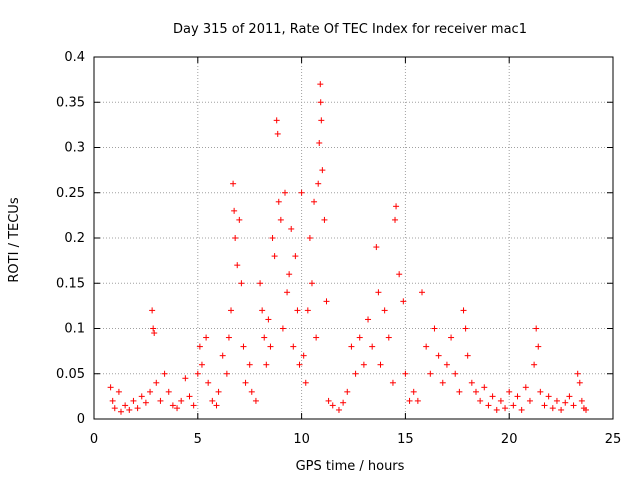  I want to click on x-tick-label: 0, so click(94, 439).